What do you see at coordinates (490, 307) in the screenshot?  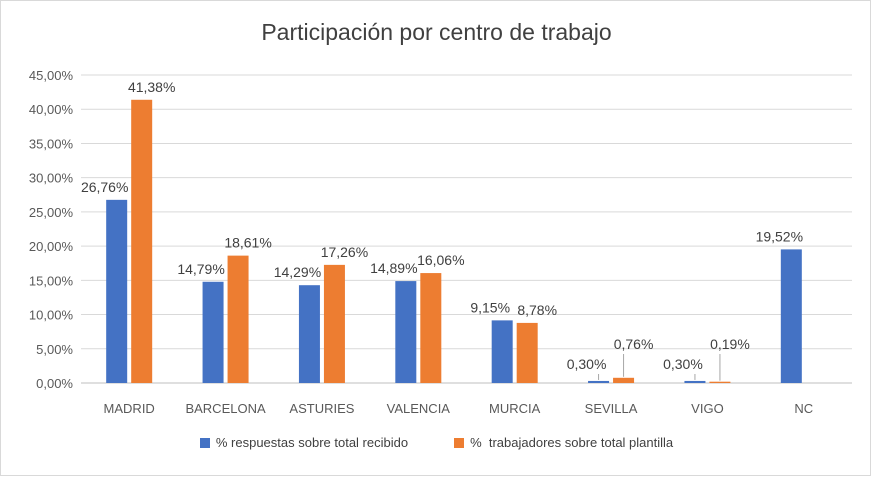 I see `data-label: 9,15%` at bounding box center [490, 307].